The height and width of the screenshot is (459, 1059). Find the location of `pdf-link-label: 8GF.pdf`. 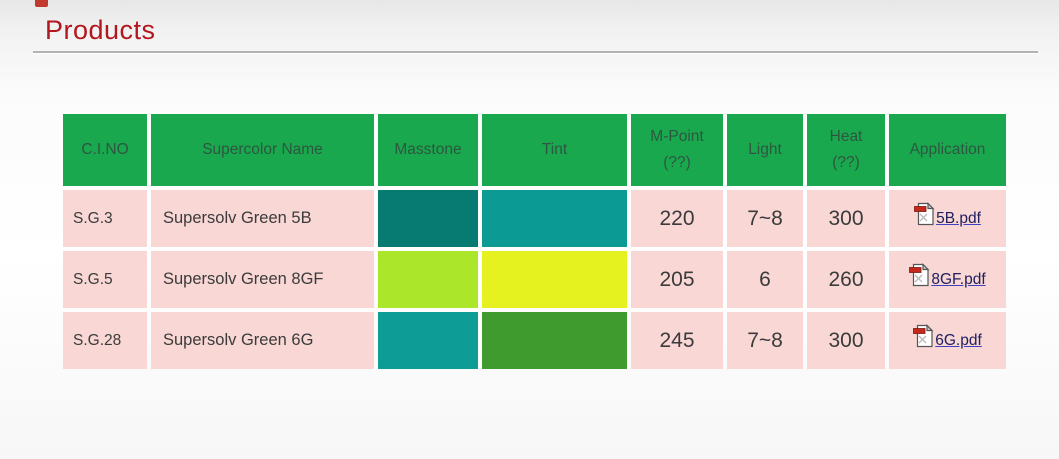

pdf-link-label: 8GF.pdf is located at coordinates (958, 279).